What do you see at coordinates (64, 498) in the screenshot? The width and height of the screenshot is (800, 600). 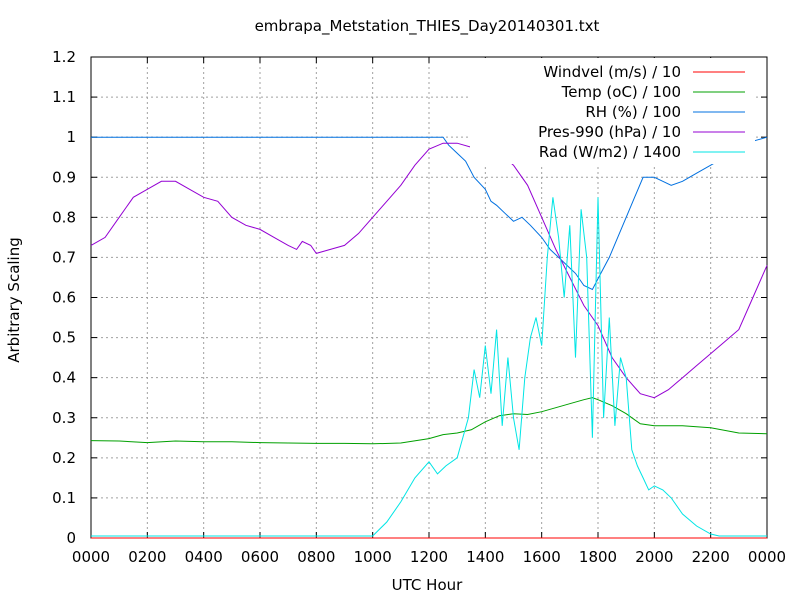 I see `y-tick-label: 0.1` at bounding box center [64, 498].